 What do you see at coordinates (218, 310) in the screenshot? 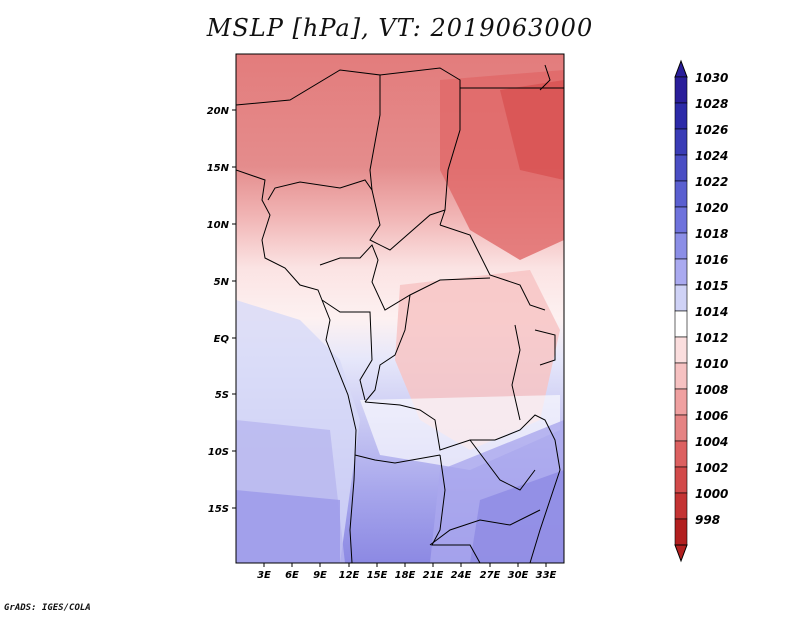
I see `lat-labels: 20N 15N 10N 5N EQ 5S 10S 15S` at bounding box center [218, 310].